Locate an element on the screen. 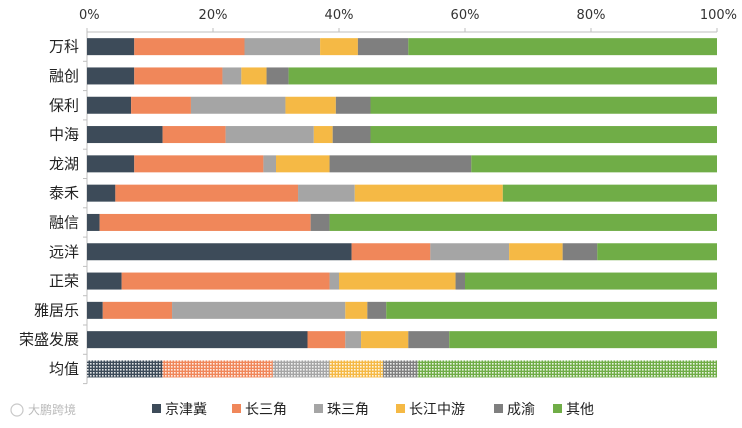 The width and height of the screenshot is (742, 428). x-tick-label: 60% is located at coordinates (465, 15).